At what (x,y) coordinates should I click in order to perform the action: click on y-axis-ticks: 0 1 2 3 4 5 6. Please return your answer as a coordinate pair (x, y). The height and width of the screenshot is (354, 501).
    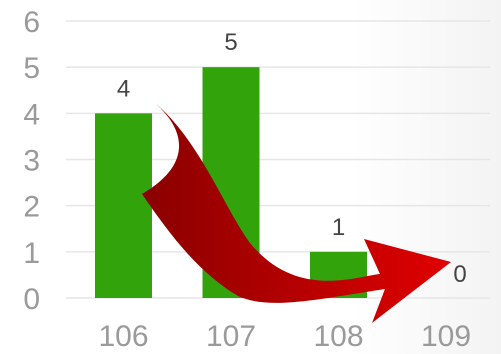
    Looking at the image, I should click on (31, 161).